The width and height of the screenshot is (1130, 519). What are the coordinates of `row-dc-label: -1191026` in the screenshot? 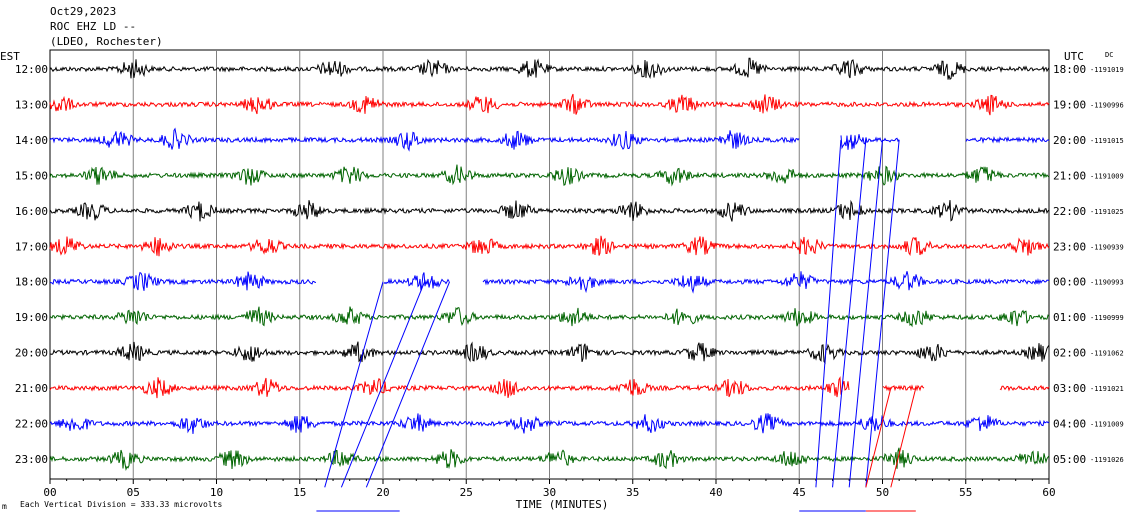 It's located at (1107, 460).